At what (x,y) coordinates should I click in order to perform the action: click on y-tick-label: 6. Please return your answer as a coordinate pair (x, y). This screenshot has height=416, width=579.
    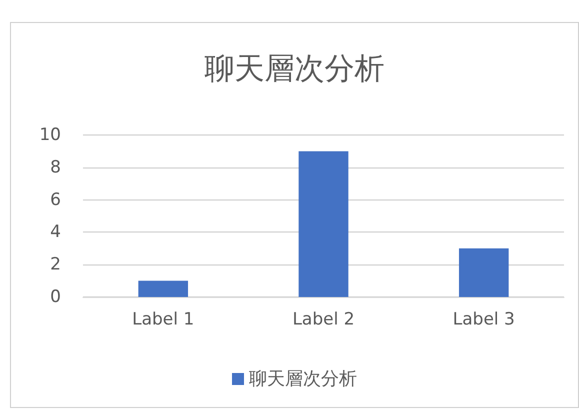
    Looking at the image, I should click on (55, 200).